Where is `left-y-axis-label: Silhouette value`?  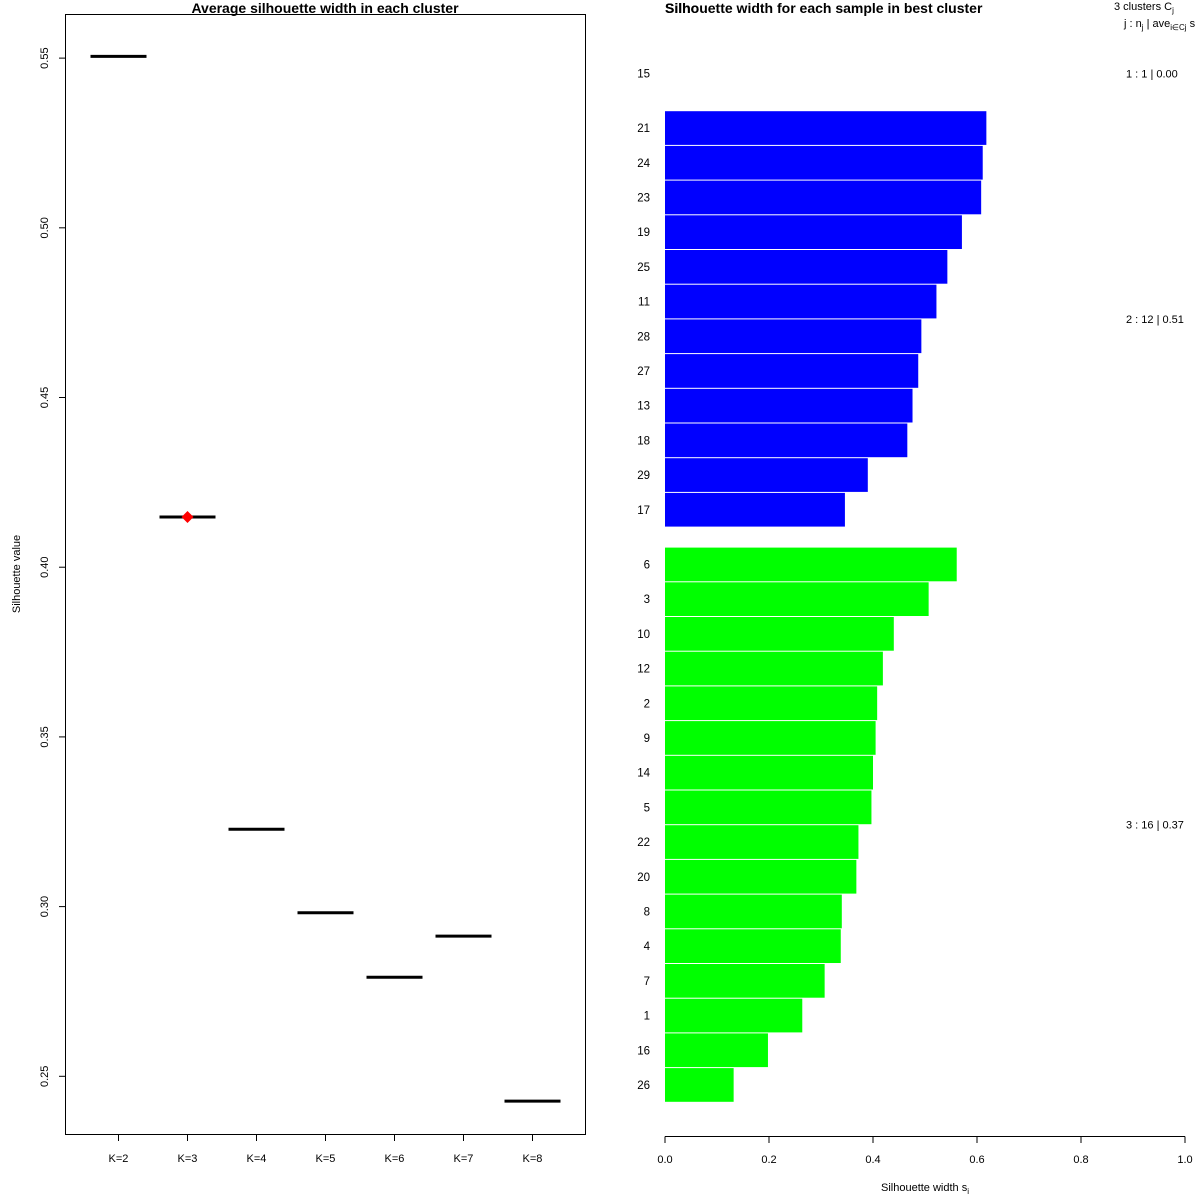
left-y-axis-label: Silhouette value is located at coordinates (17, 574).